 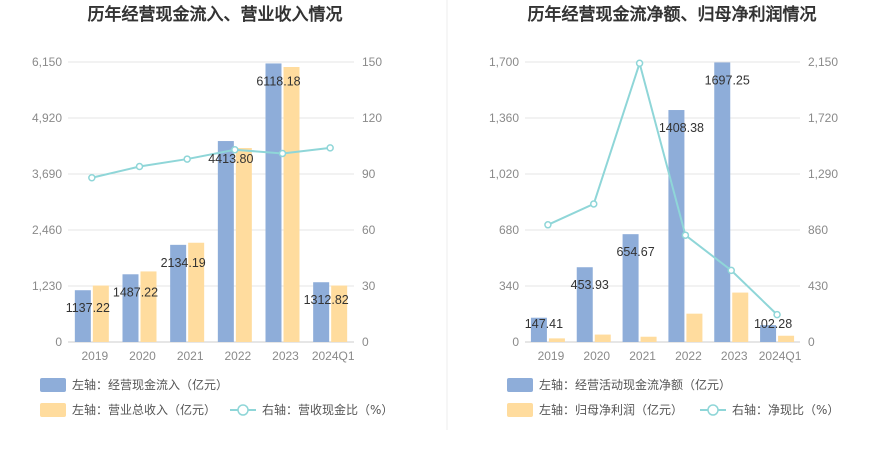 What do you see at coordinates (327, 409) in the screenshot?
I see `legend-label: 右轴：营收现金比（%）` at bounding box center [327, 409].